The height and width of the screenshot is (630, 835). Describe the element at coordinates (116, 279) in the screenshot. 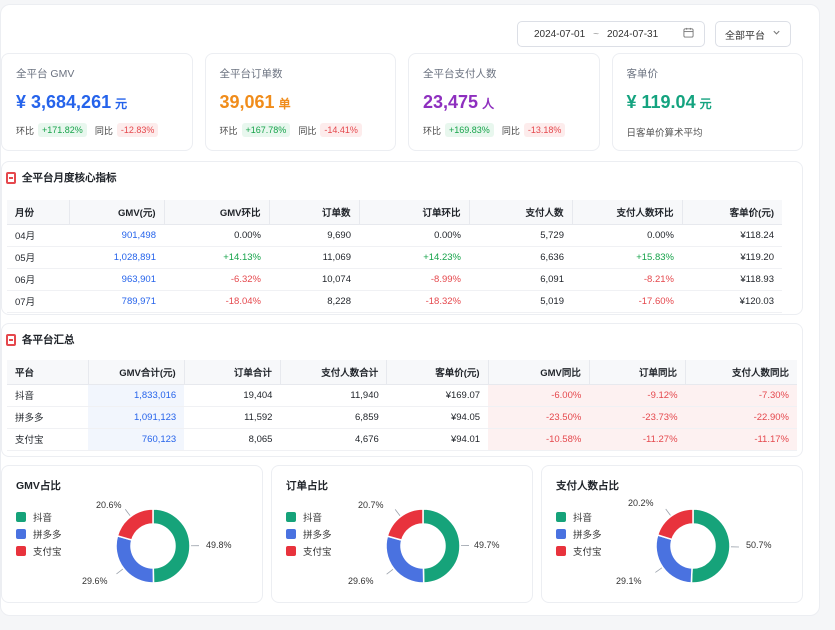

I see `table-cell: 963,901` at that location.